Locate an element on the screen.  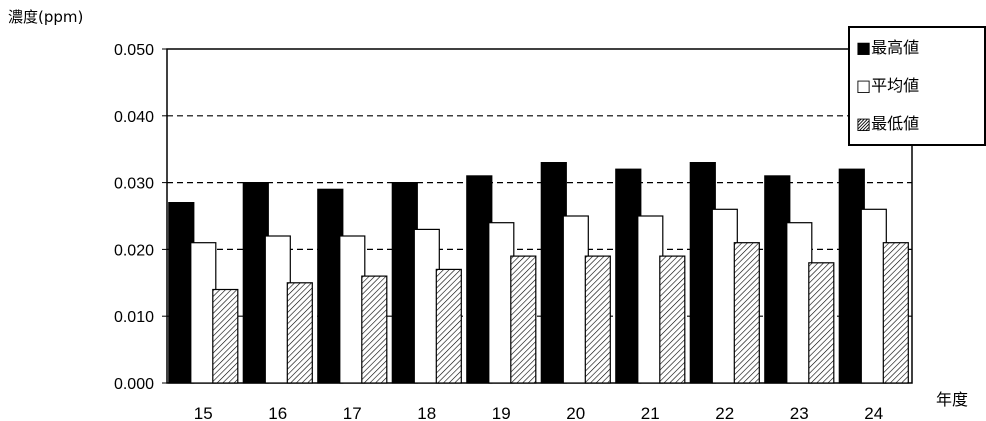
legend-label-max: ■最高値 is located at coordinates (888, 47).